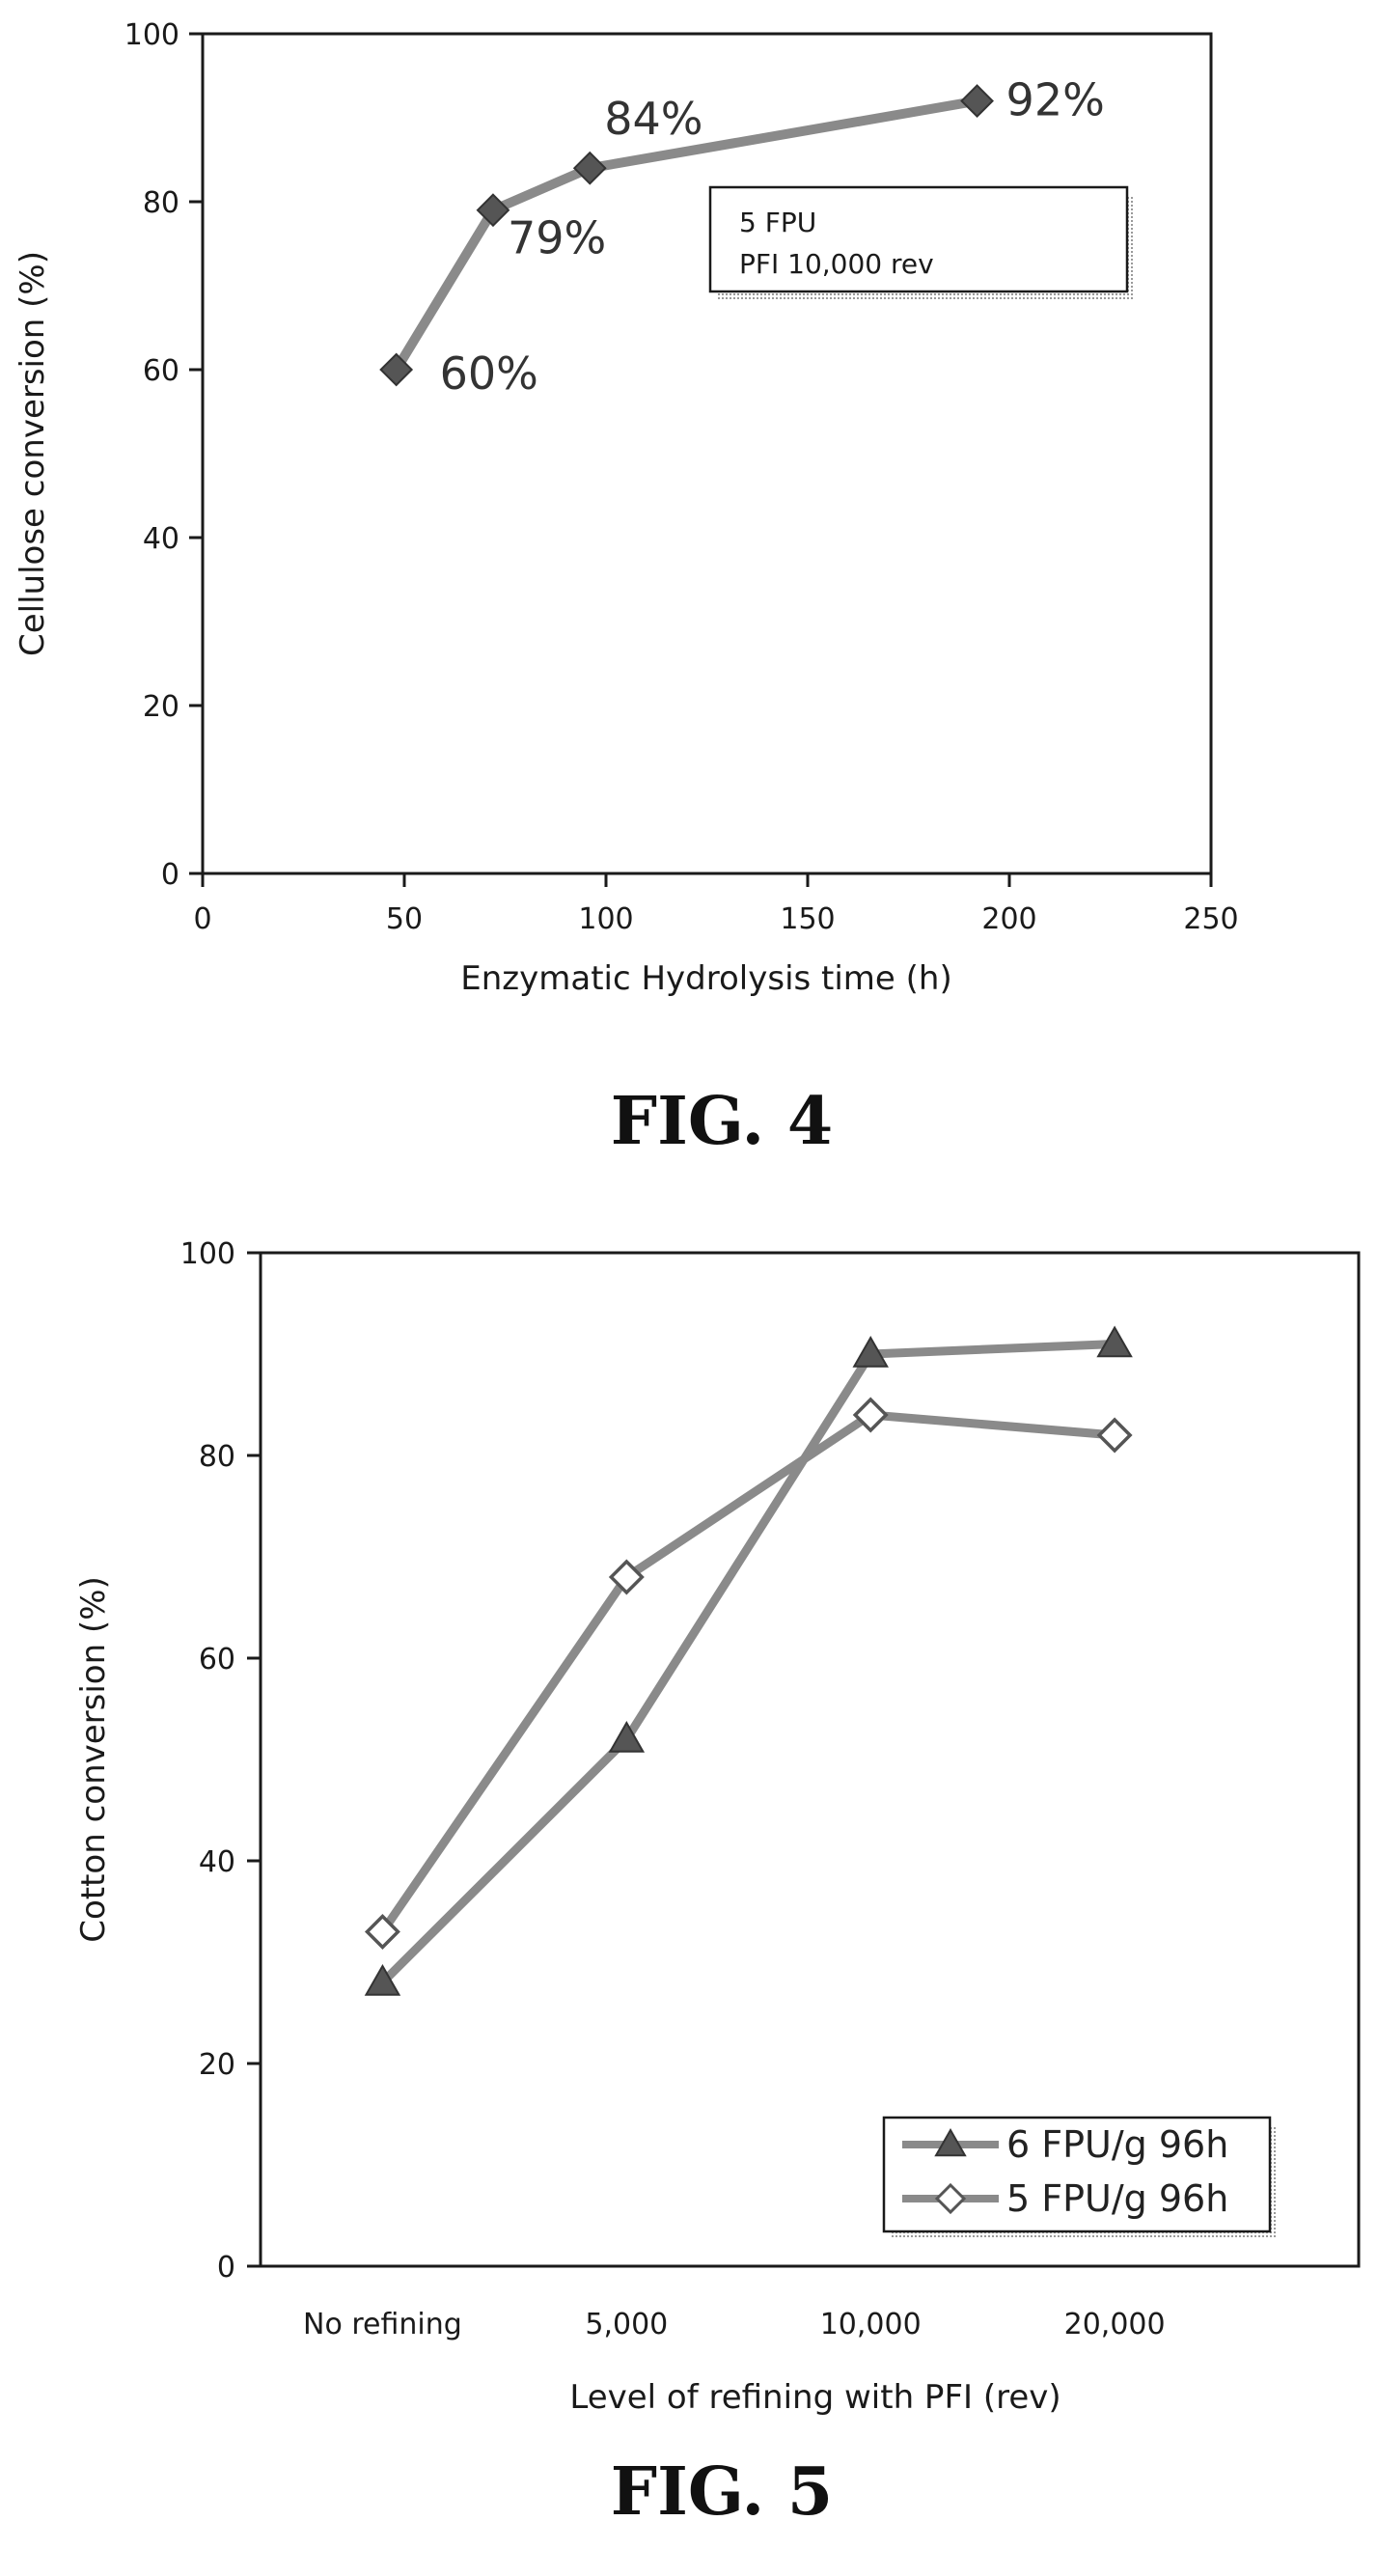  What do you see at coordinates (1115, 2324) in the screenshot?
I see `fig5-x-tick-label: 20,000` at bounding box center [1115, 2324].